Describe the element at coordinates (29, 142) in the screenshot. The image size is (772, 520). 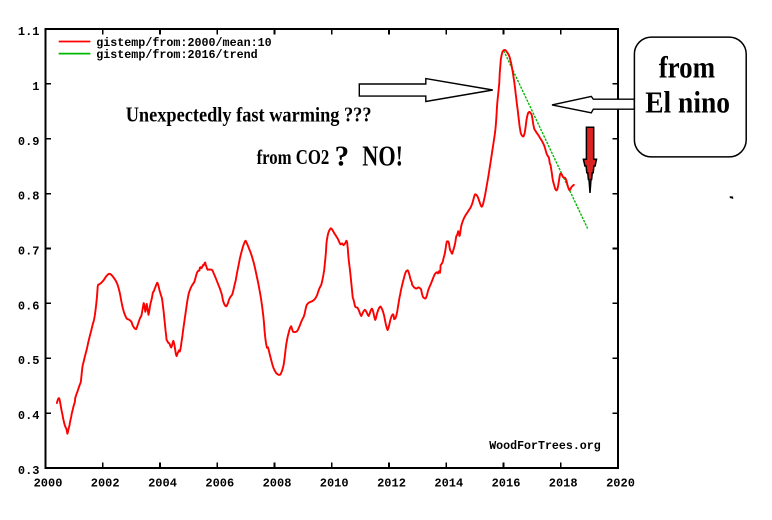
I see `svg-text: 0.9` at that location.